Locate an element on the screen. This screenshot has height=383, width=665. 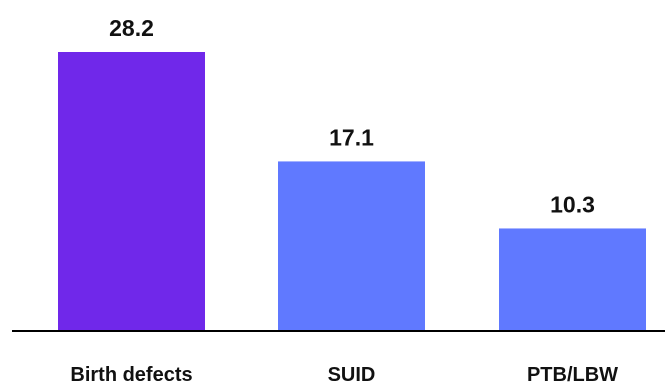
category-label: SUID is located at coordinates (352, 373).